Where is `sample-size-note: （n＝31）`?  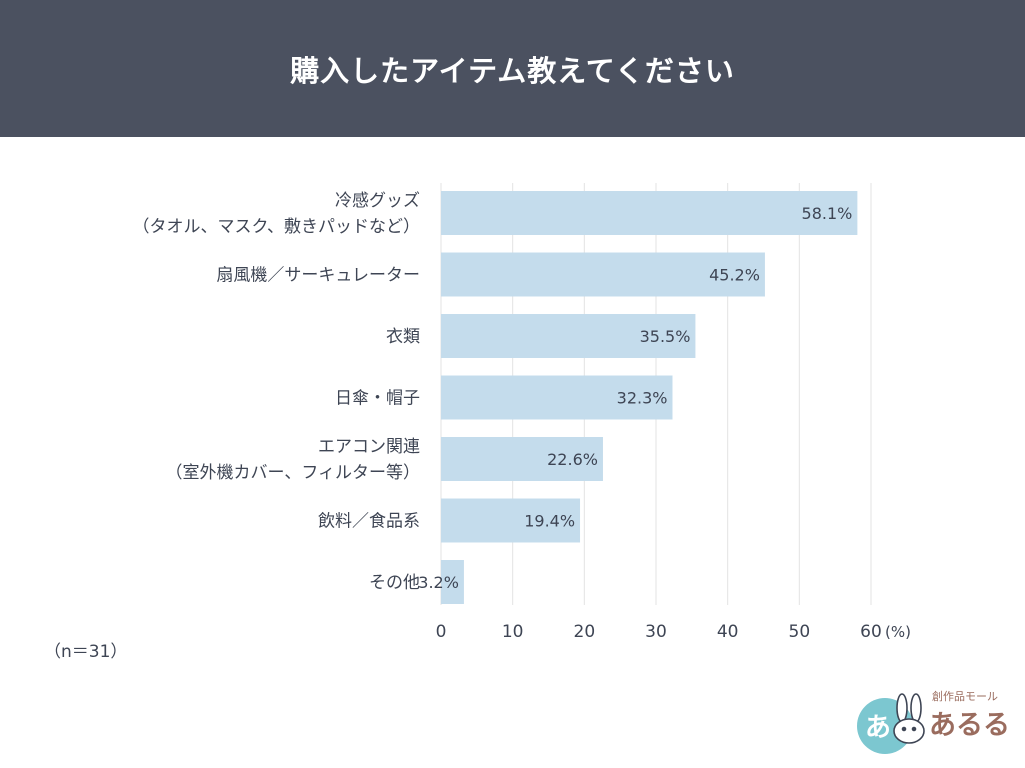 sample-size-note: （n＝31） is located at coordinates (86, 652).